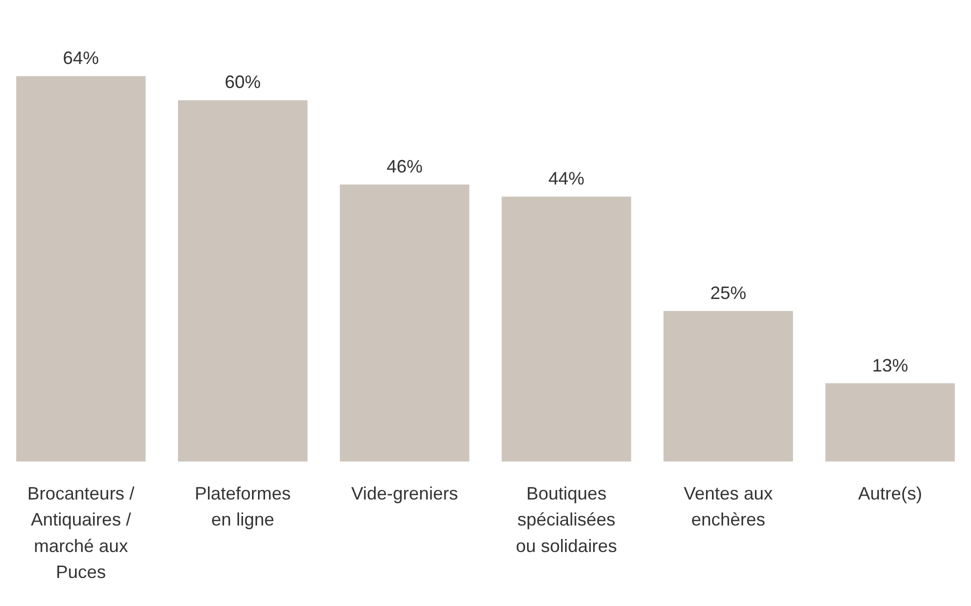 The width and height of the screenshot is (971, 606). What do you see at coordinates (80, 58) in the screenshot?
I see `data-label: 64%` at bounding box center [80, 58].